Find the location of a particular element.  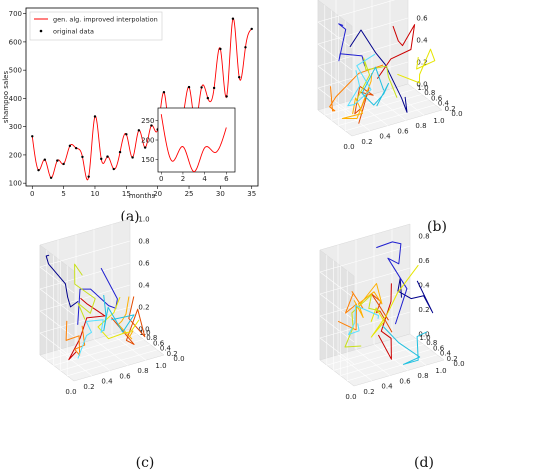

inset-y-tick-label: 150 is located at coordinates (147, 160).